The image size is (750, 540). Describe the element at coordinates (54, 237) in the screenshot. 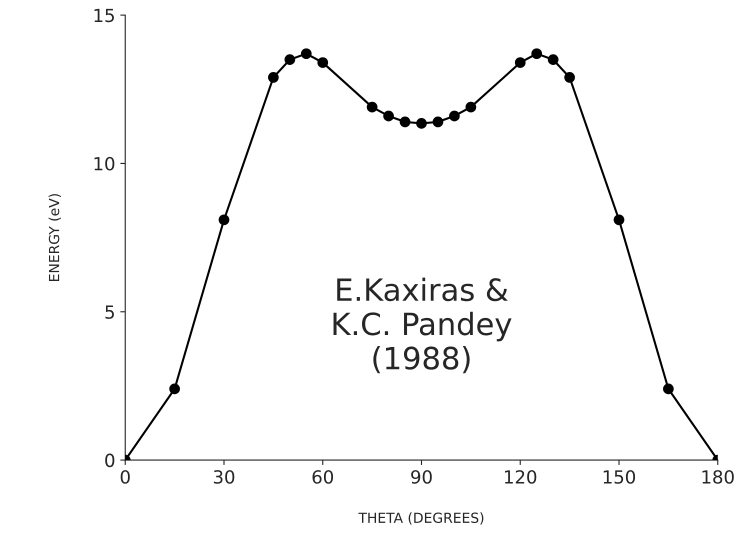

I see `y-axis-title: ENERGY (eV)` at that location.